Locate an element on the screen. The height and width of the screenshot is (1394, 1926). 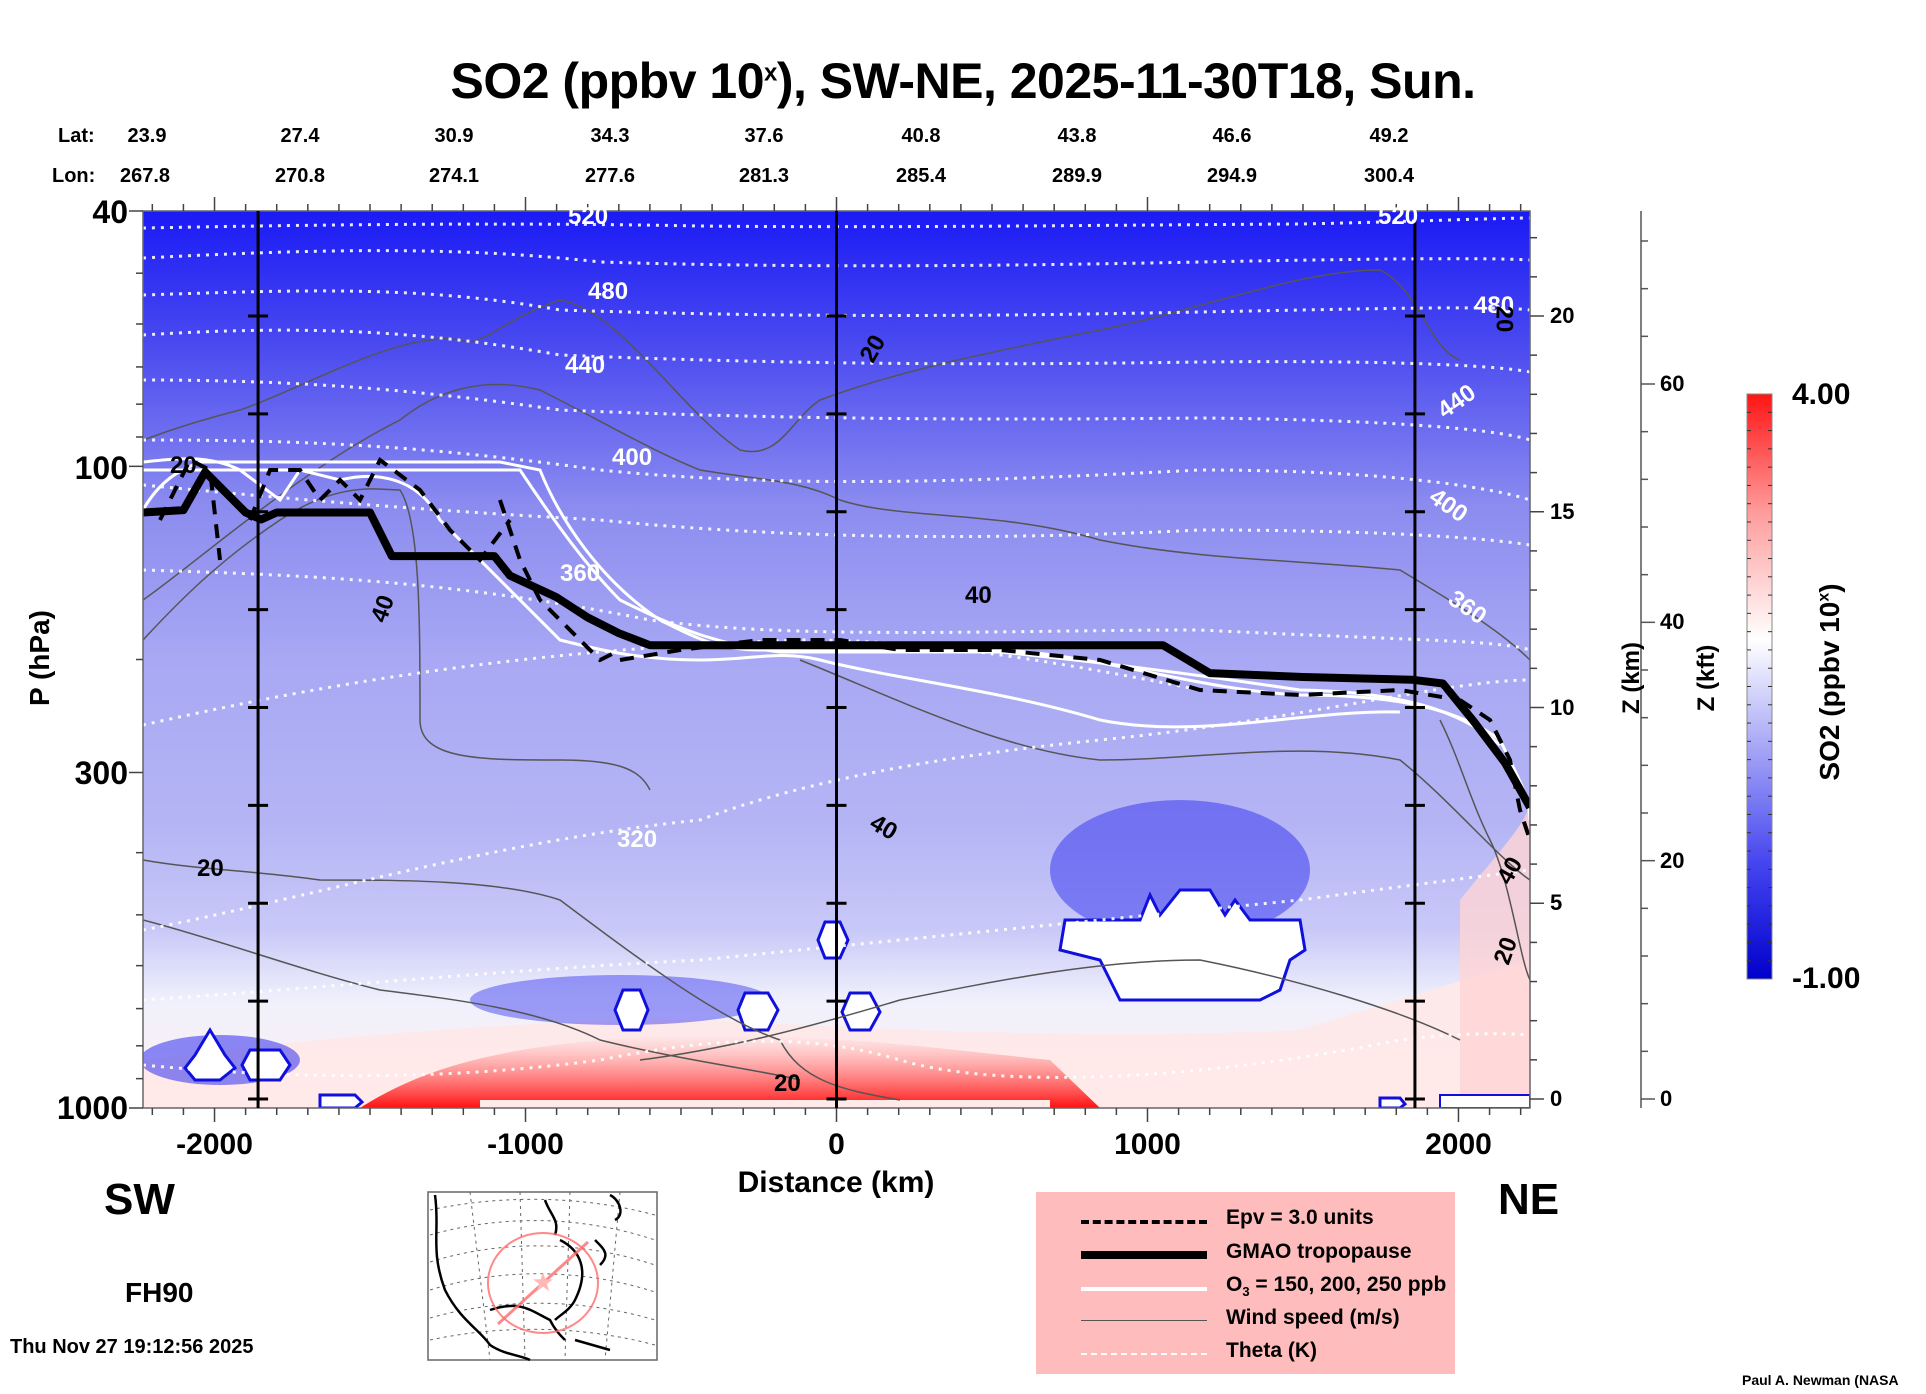
legend-item-epv: Epv = 3.0 units is located at coordinates (1245, 1221).